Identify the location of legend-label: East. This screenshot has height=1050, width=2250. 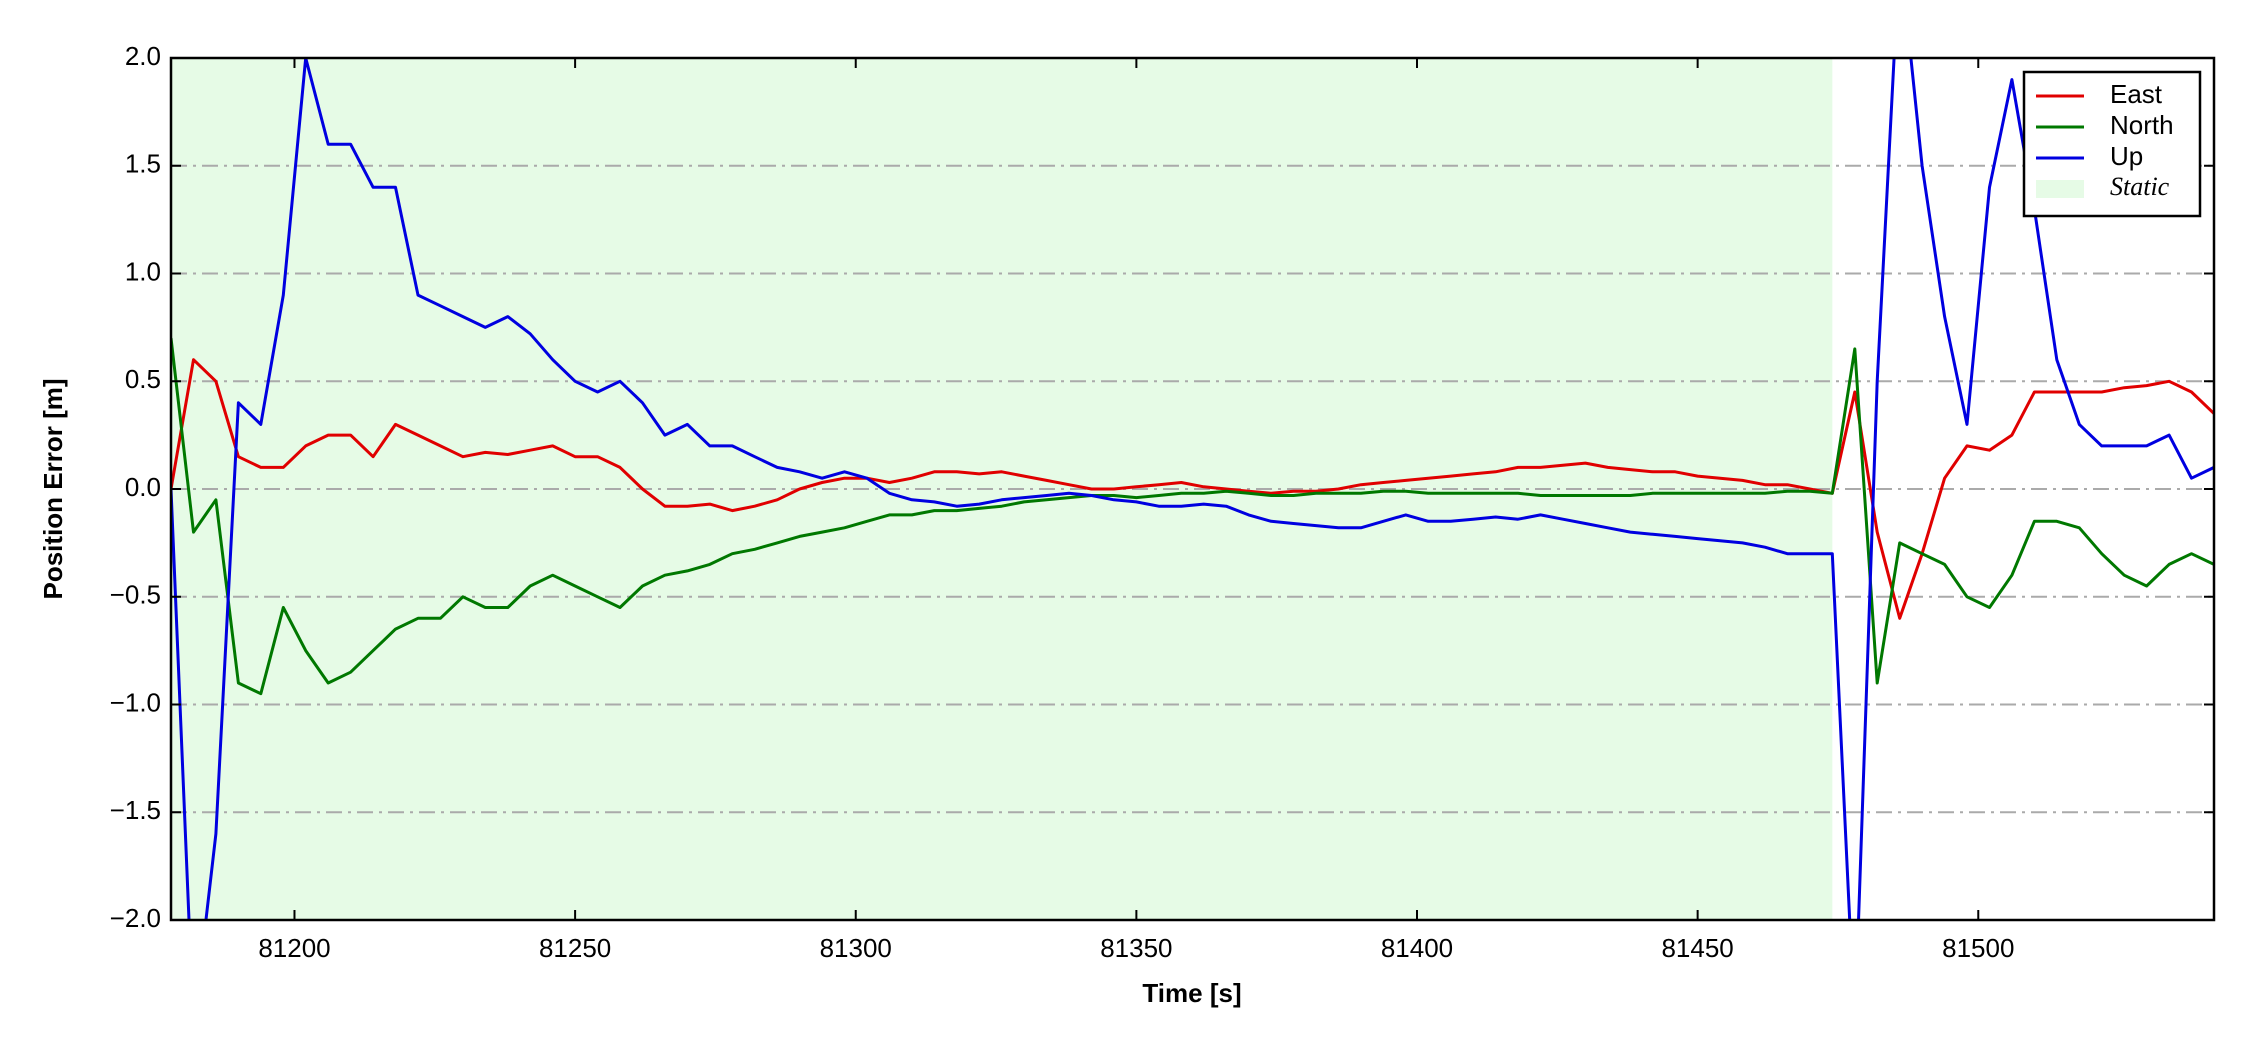
(2136, 94).